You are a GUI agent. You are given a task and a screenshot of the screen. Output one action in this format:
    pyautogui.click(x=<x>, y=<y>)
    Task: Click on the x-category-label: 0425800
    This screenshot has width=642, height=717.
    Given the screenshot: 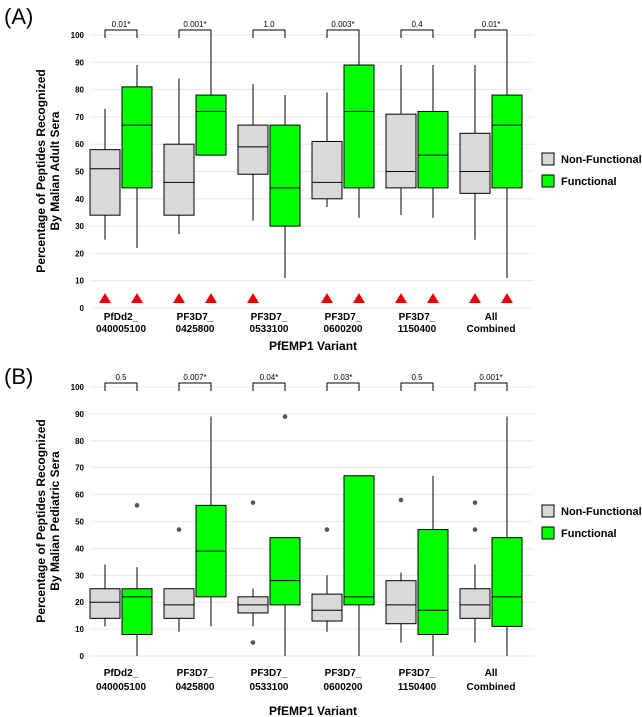 What is the action you would take?
    pyautogui.click(x=195, y=329)
    